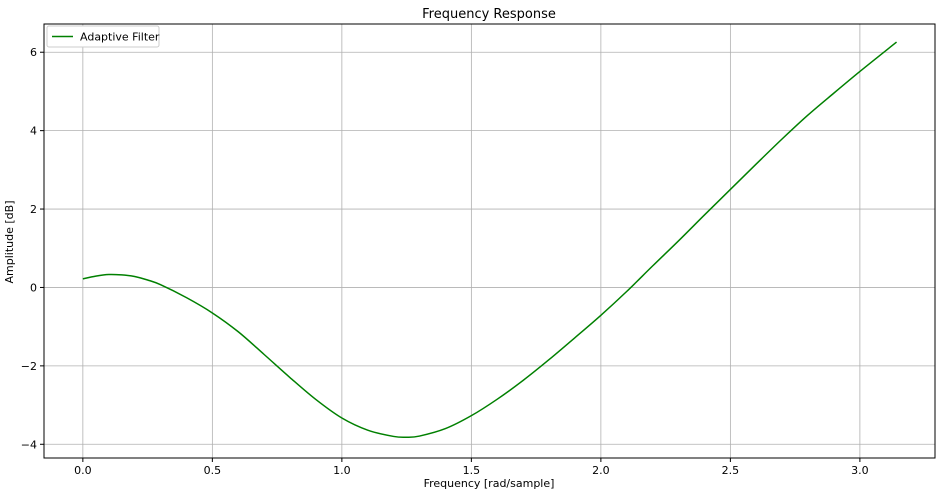 The height and width of the screenshot is (496, 946). Describe the element at coordinates (33, 131) in the screenshot. I see `y-tick-label: 4` at that location.